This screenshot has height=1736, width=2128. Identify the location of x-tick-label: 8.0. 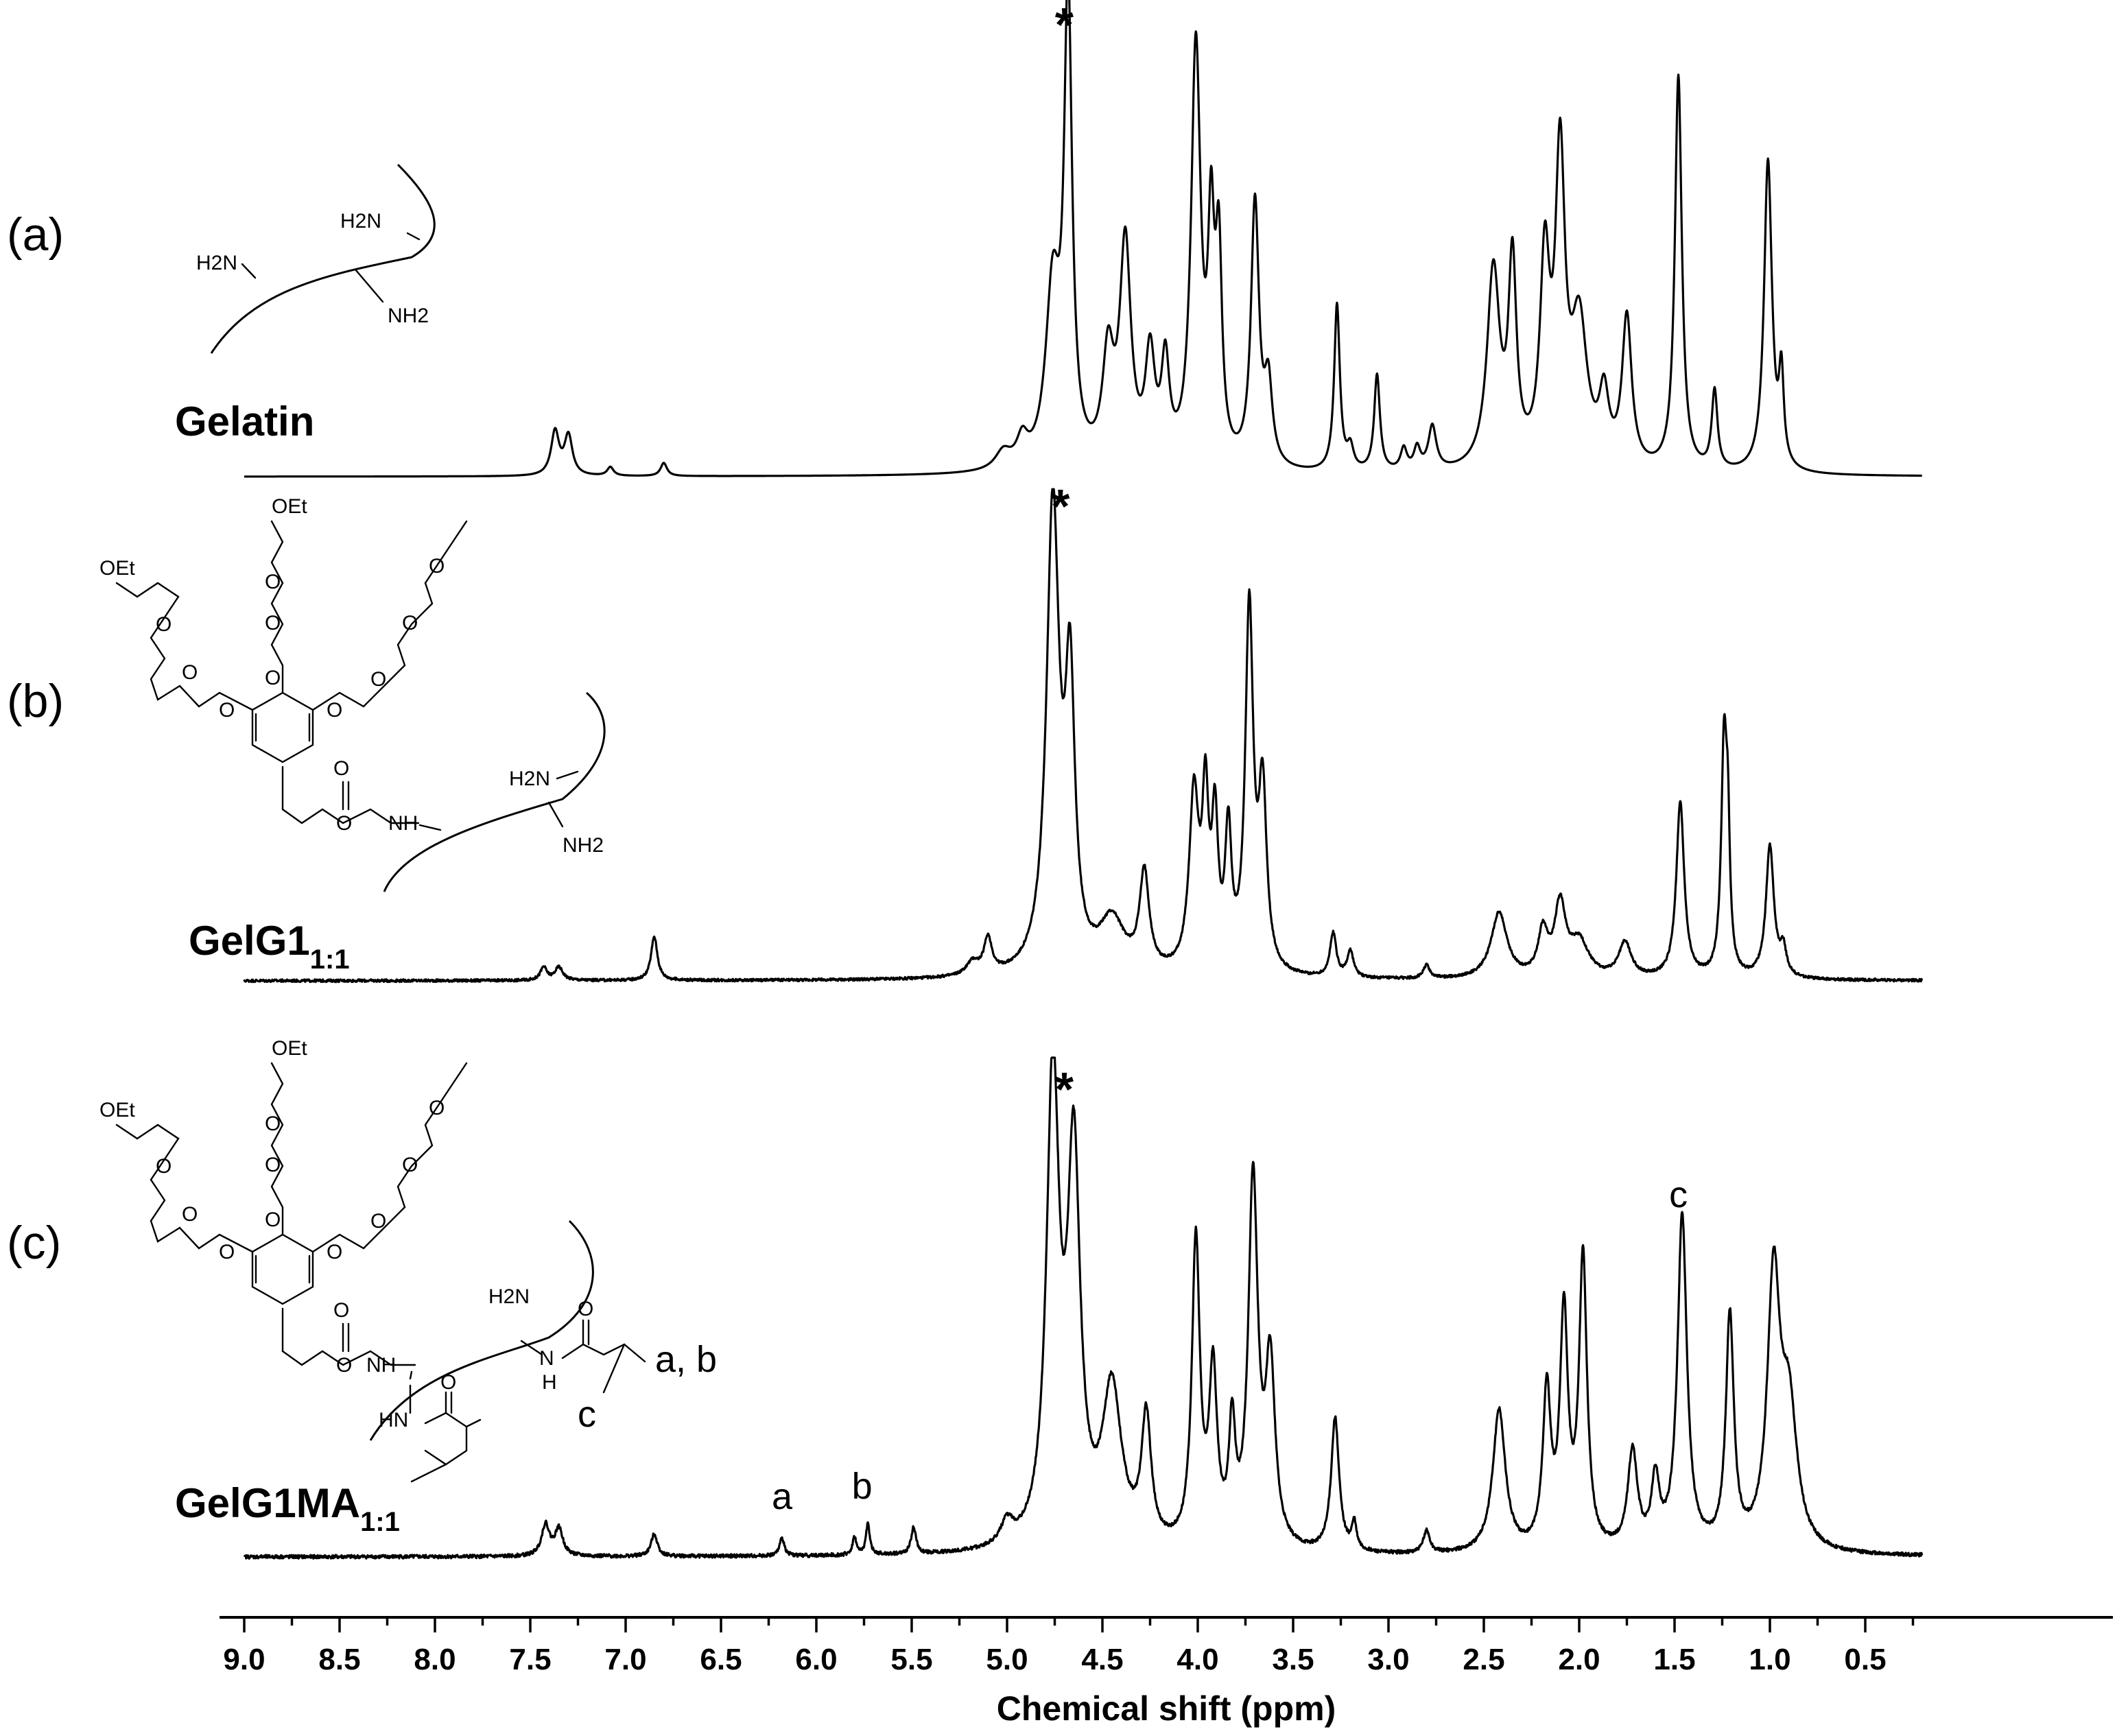
(435, 1659).